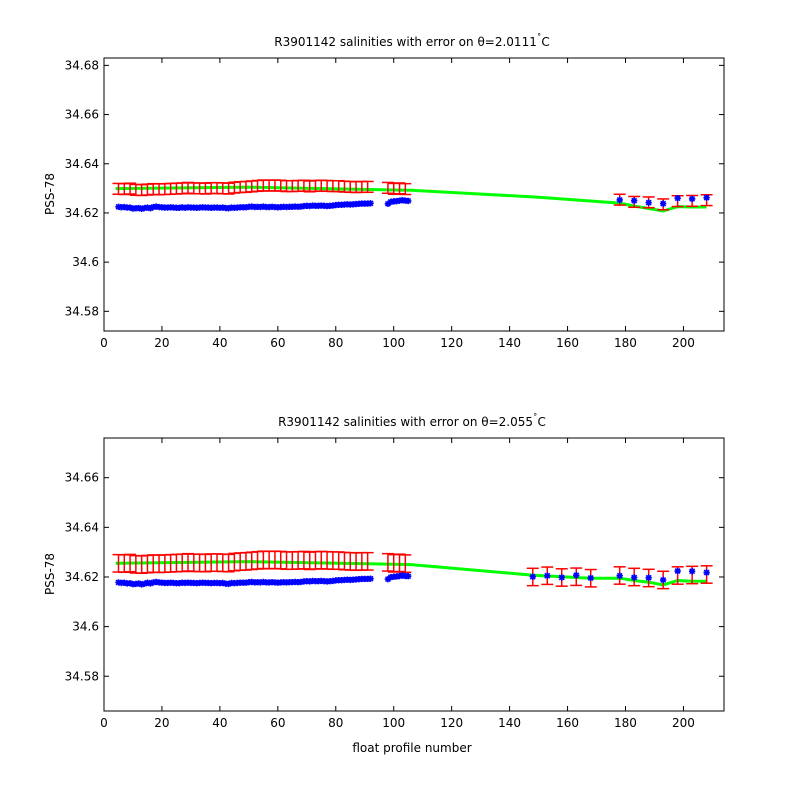  What do you see at coordinates (82, 65) in the screenshot?
I see `y-tick-label: 34.68` at bounding box center [82, 65].